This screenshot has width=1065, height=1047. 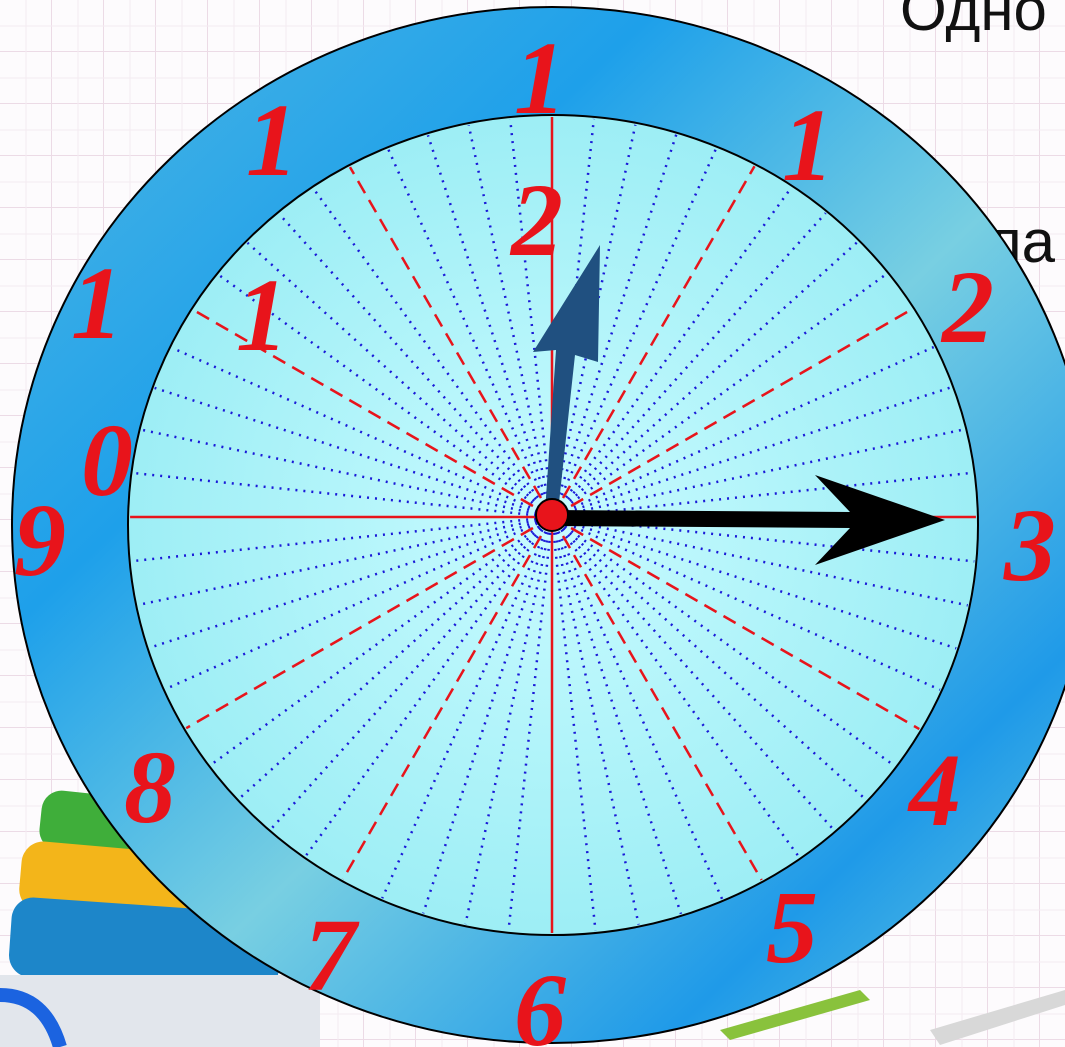 What do you see at coordinates (792, 927) in the screenshot?
I see `numeral: 5` at bounding box center [792, 927].